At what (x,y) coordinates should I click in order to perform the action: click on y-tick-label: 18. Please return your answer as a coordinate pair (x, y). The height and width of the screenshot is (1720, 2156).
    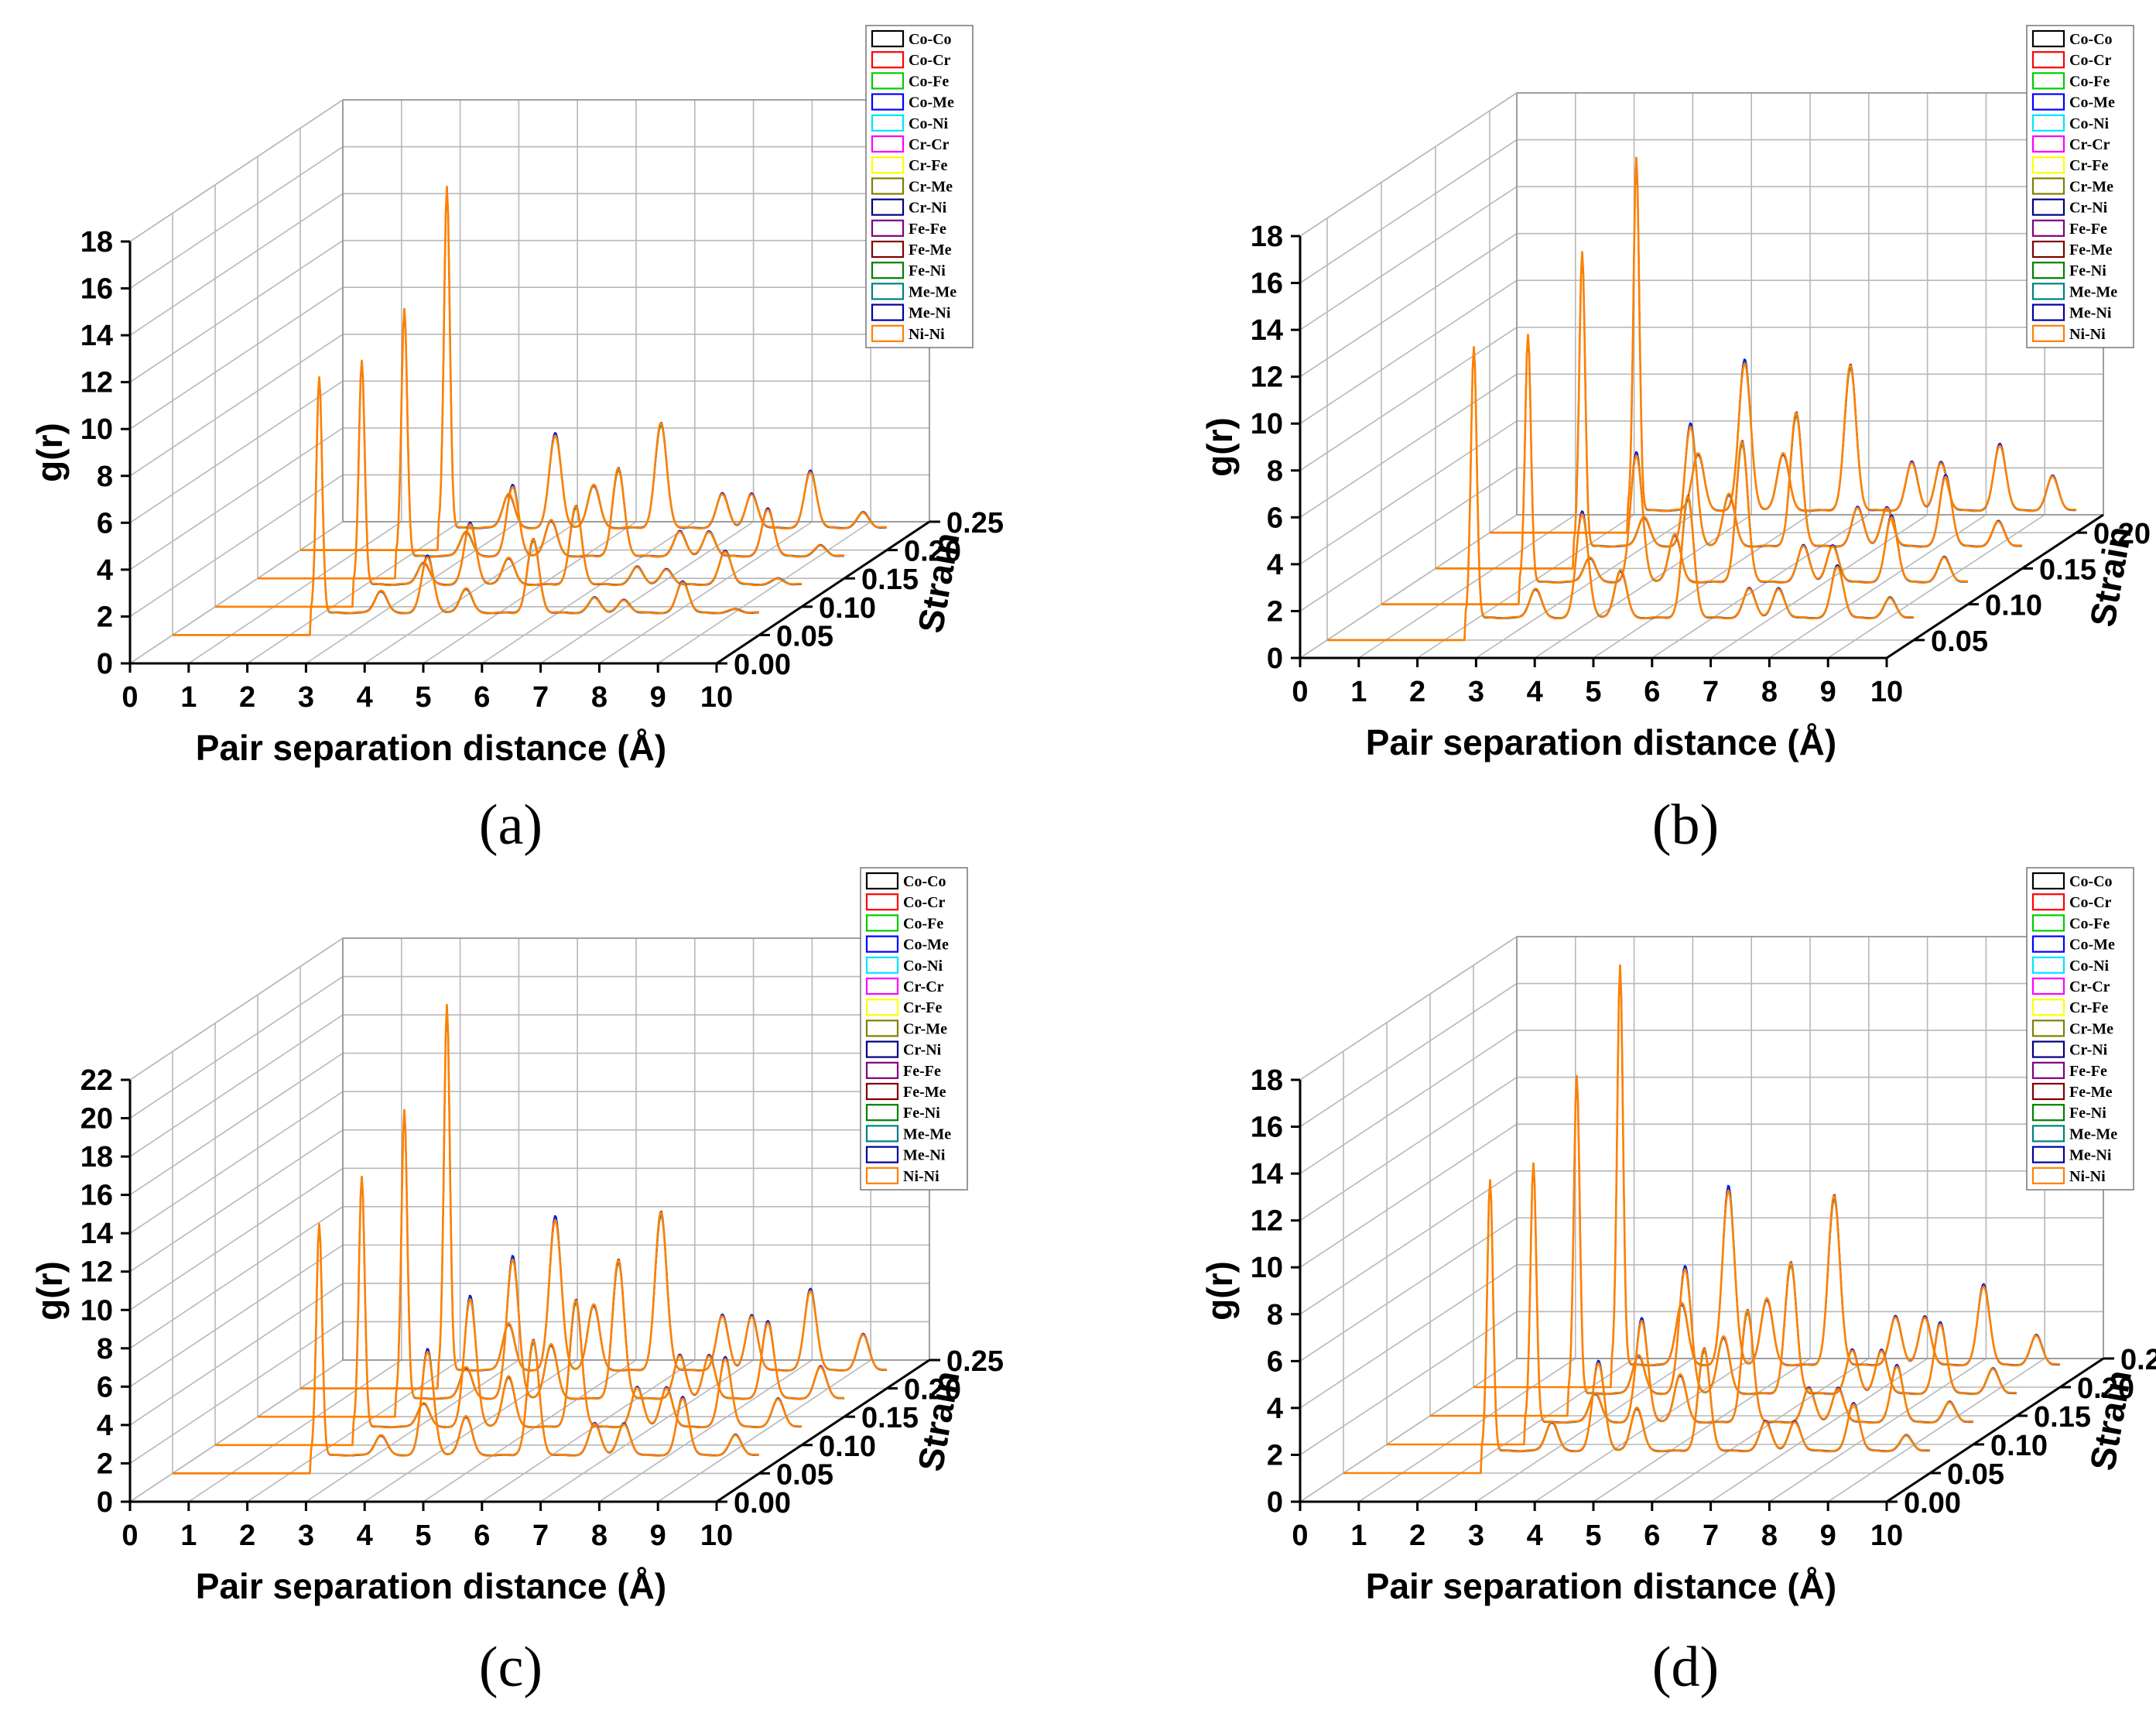
    Looking at the image, I should click on (96, 242).